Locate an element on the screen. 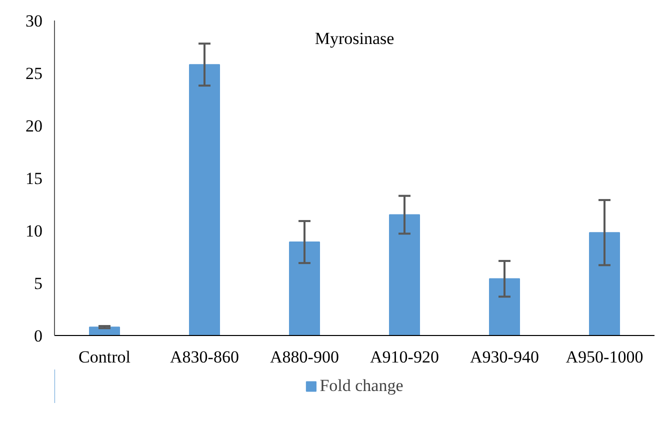 The height and width of the screenshot is (423, 662). legend-label: Fold change is located at coordinates (362, 386).